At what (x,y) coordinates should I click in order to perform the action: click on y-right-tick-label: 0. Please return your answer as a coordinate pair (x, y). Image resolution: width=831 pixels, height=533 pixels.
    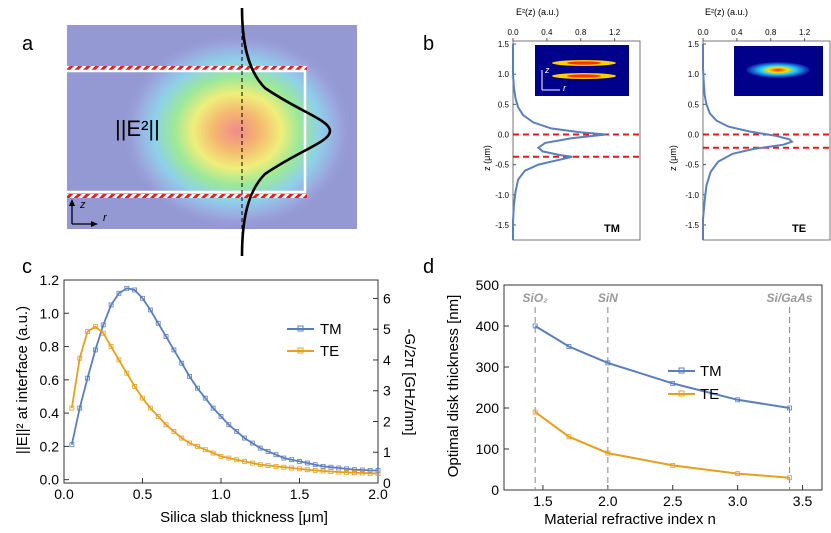
    Looking at the image, I should click on (387, 483).